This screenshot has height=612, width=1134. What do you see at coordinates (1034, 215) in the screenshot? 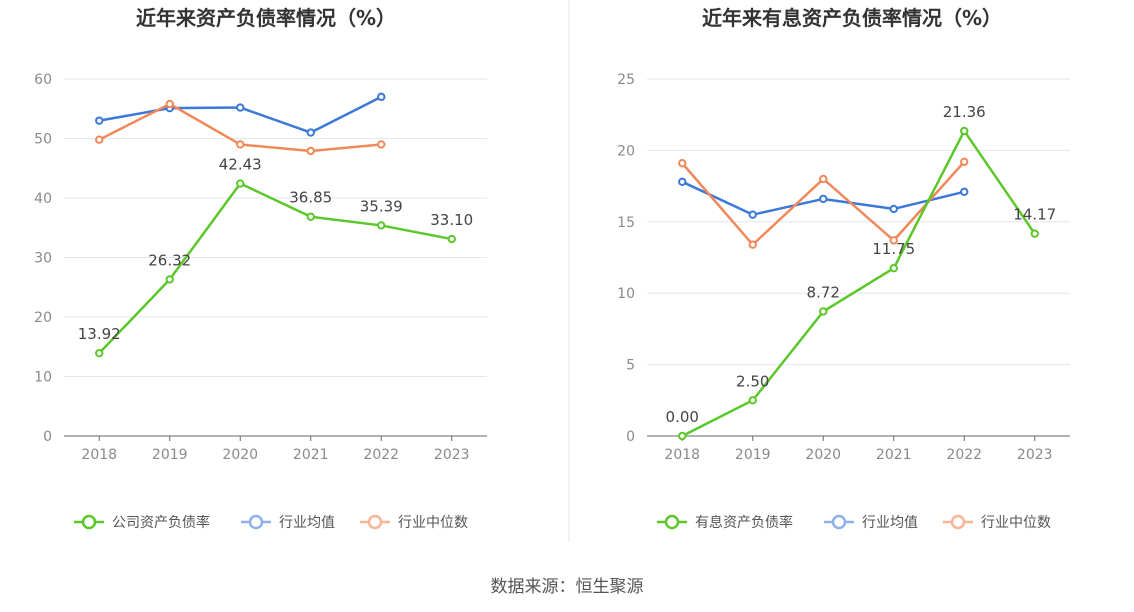
I see `data-label: 14.17` at bounding box center [1034, 215].